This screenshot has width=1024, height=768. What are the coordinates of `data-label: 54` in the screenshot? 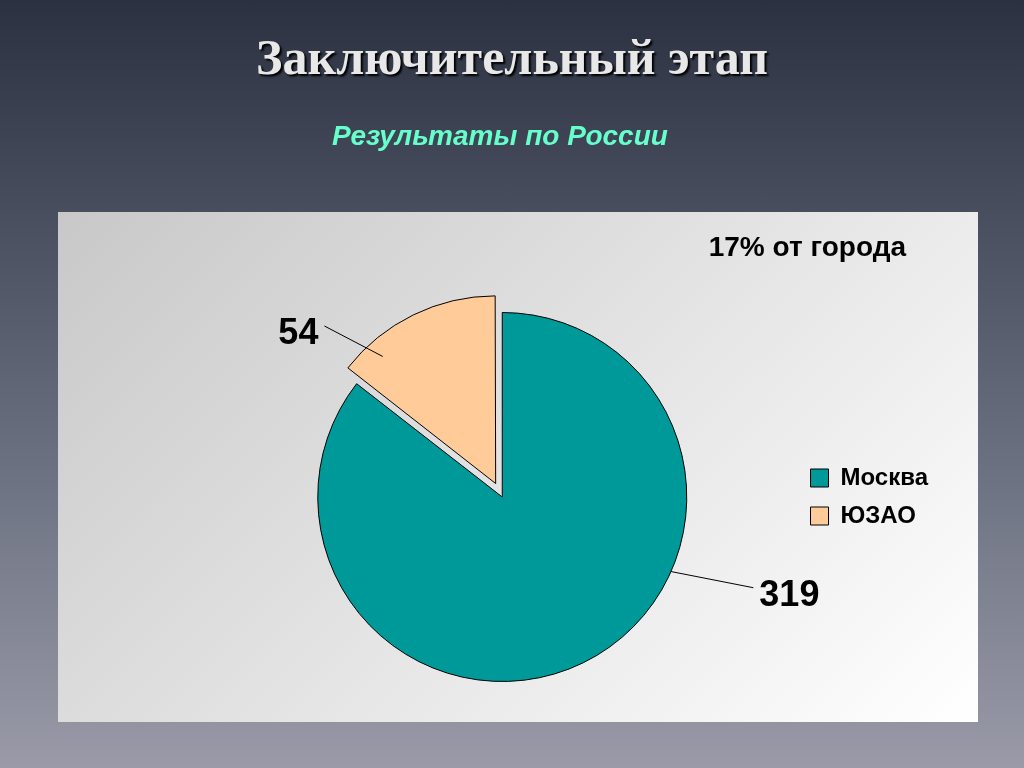 It's located at (298, 331).